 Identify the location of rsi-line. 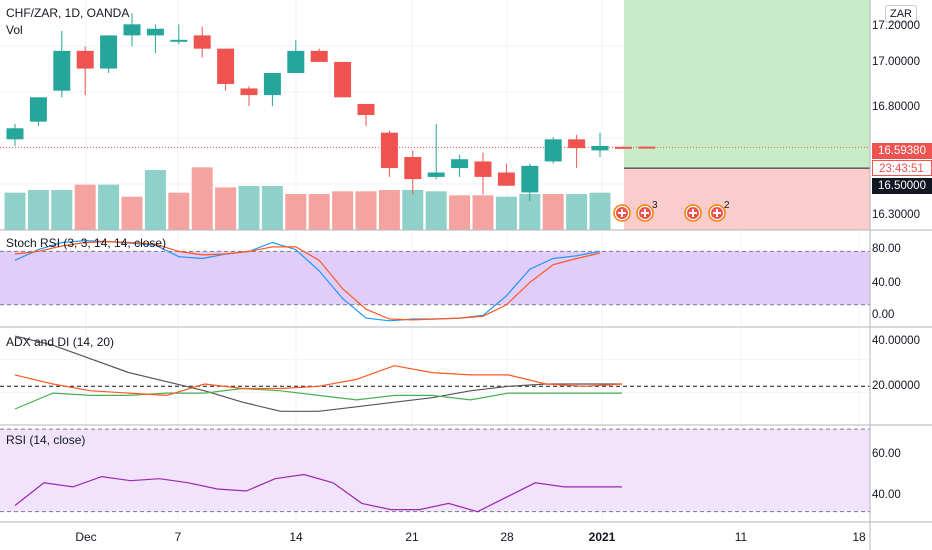
(318, 493).